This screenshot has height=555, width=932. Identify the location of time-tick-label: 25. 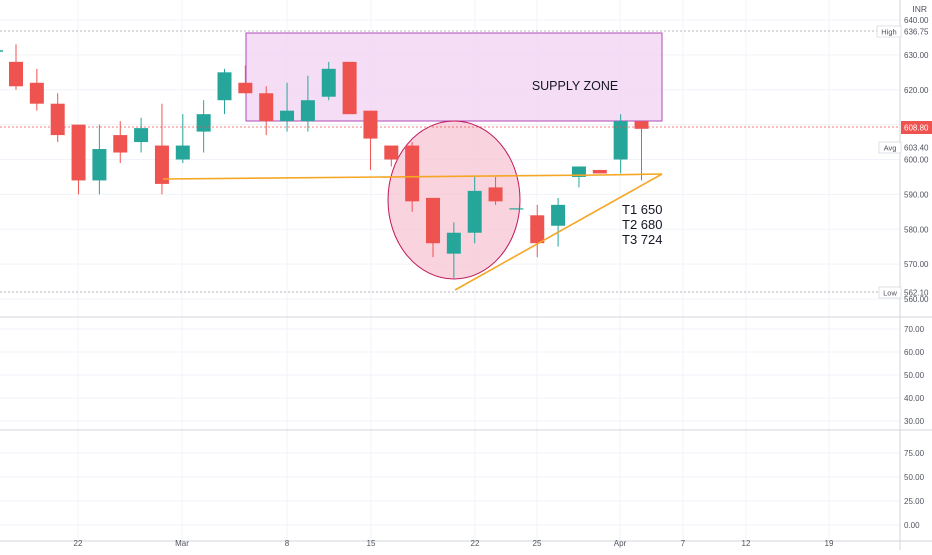
(537, 543).